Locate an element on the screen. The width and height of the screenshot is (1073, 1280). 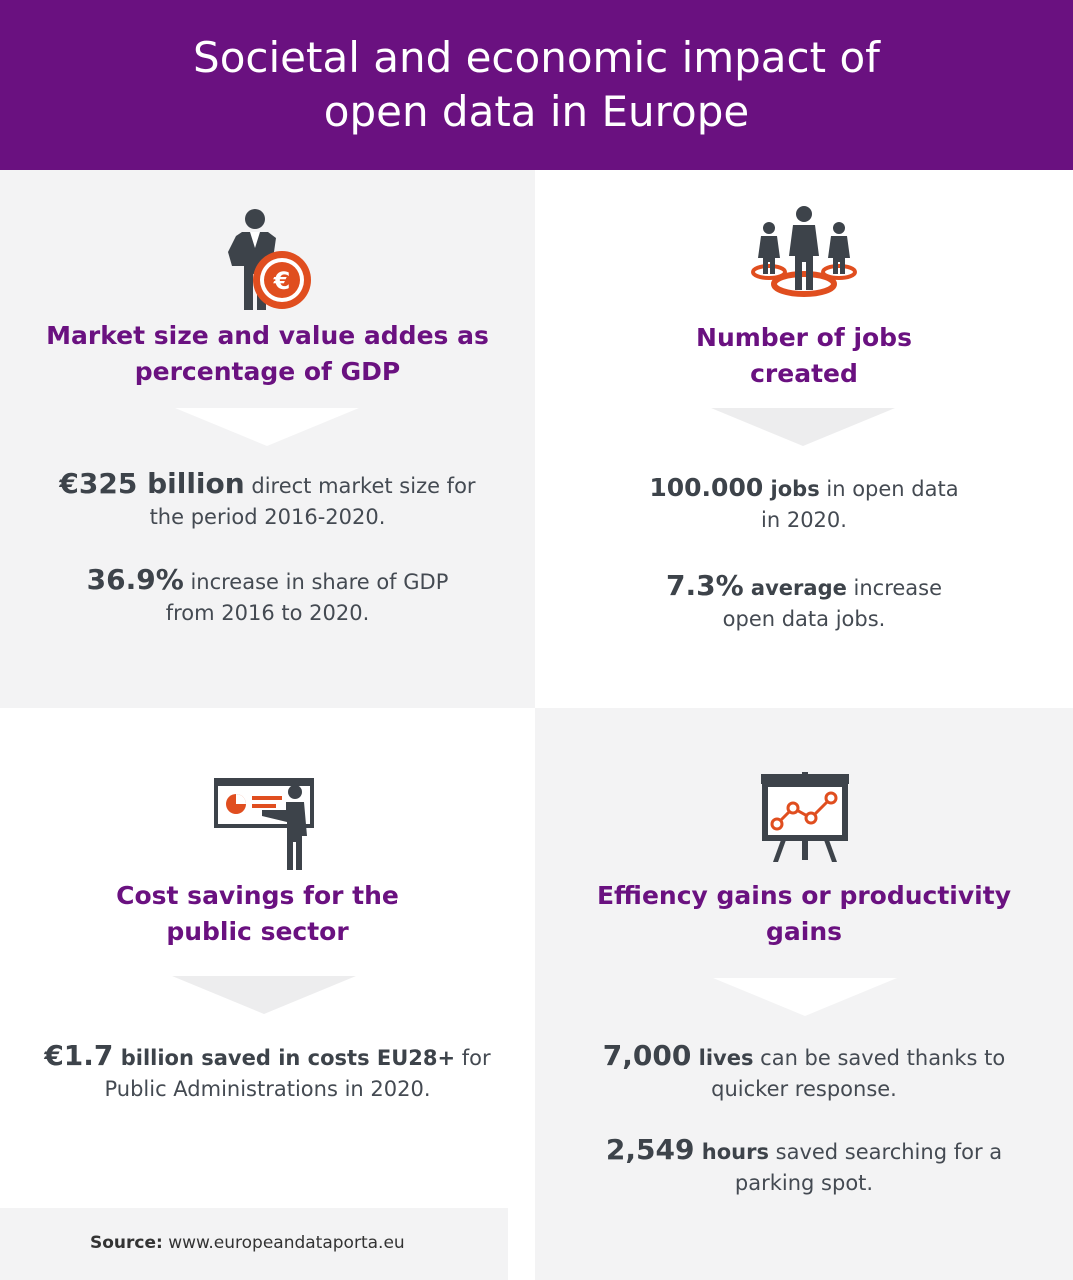
title-line-1: Societal and economic impact of is located at coordinates (536, 57).